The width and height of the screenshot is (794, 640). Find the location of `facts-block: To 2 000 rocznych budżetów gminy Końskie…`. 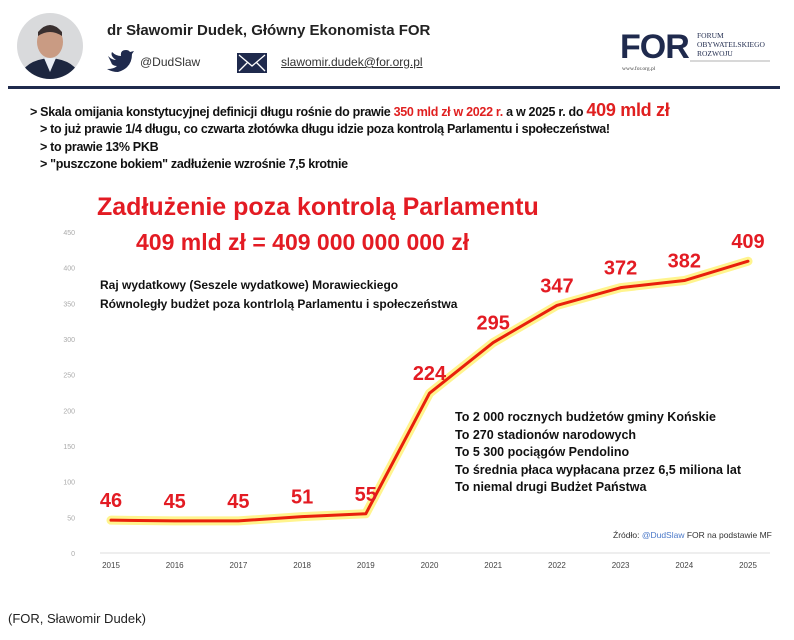

facts-block: To 2 000 rocznych budżetów gminy Końskie… is located at coordinates (598, 453).